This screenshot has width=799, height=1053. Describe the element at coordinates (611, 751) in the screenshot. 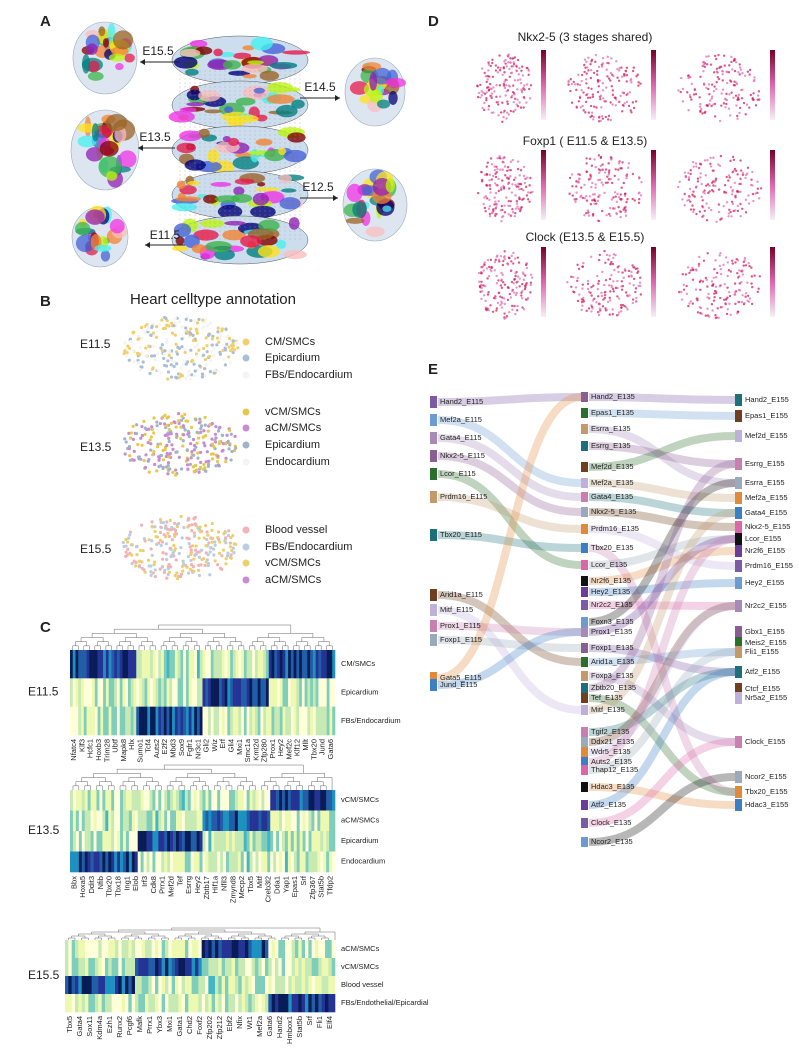

I see `node-label: Wdr5_E135` at that location.